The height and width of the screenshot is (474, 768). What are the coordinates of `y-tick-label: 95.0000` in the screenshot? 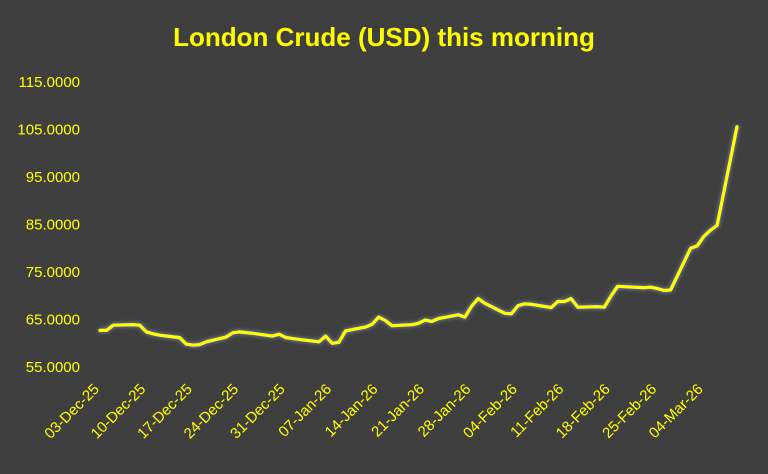 It's located at (53, 177).